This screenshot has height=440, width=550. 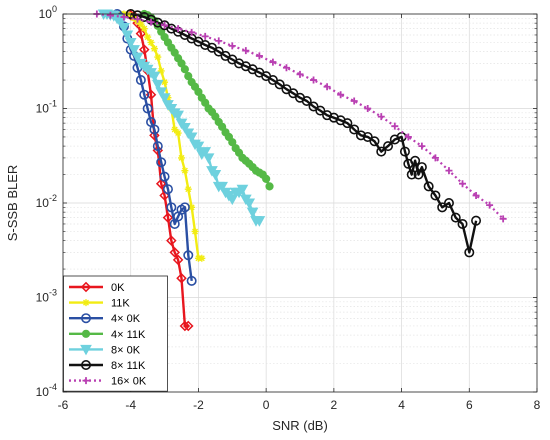 I want to click on legend-label: 4× 0K, so click(x=126, y=319).